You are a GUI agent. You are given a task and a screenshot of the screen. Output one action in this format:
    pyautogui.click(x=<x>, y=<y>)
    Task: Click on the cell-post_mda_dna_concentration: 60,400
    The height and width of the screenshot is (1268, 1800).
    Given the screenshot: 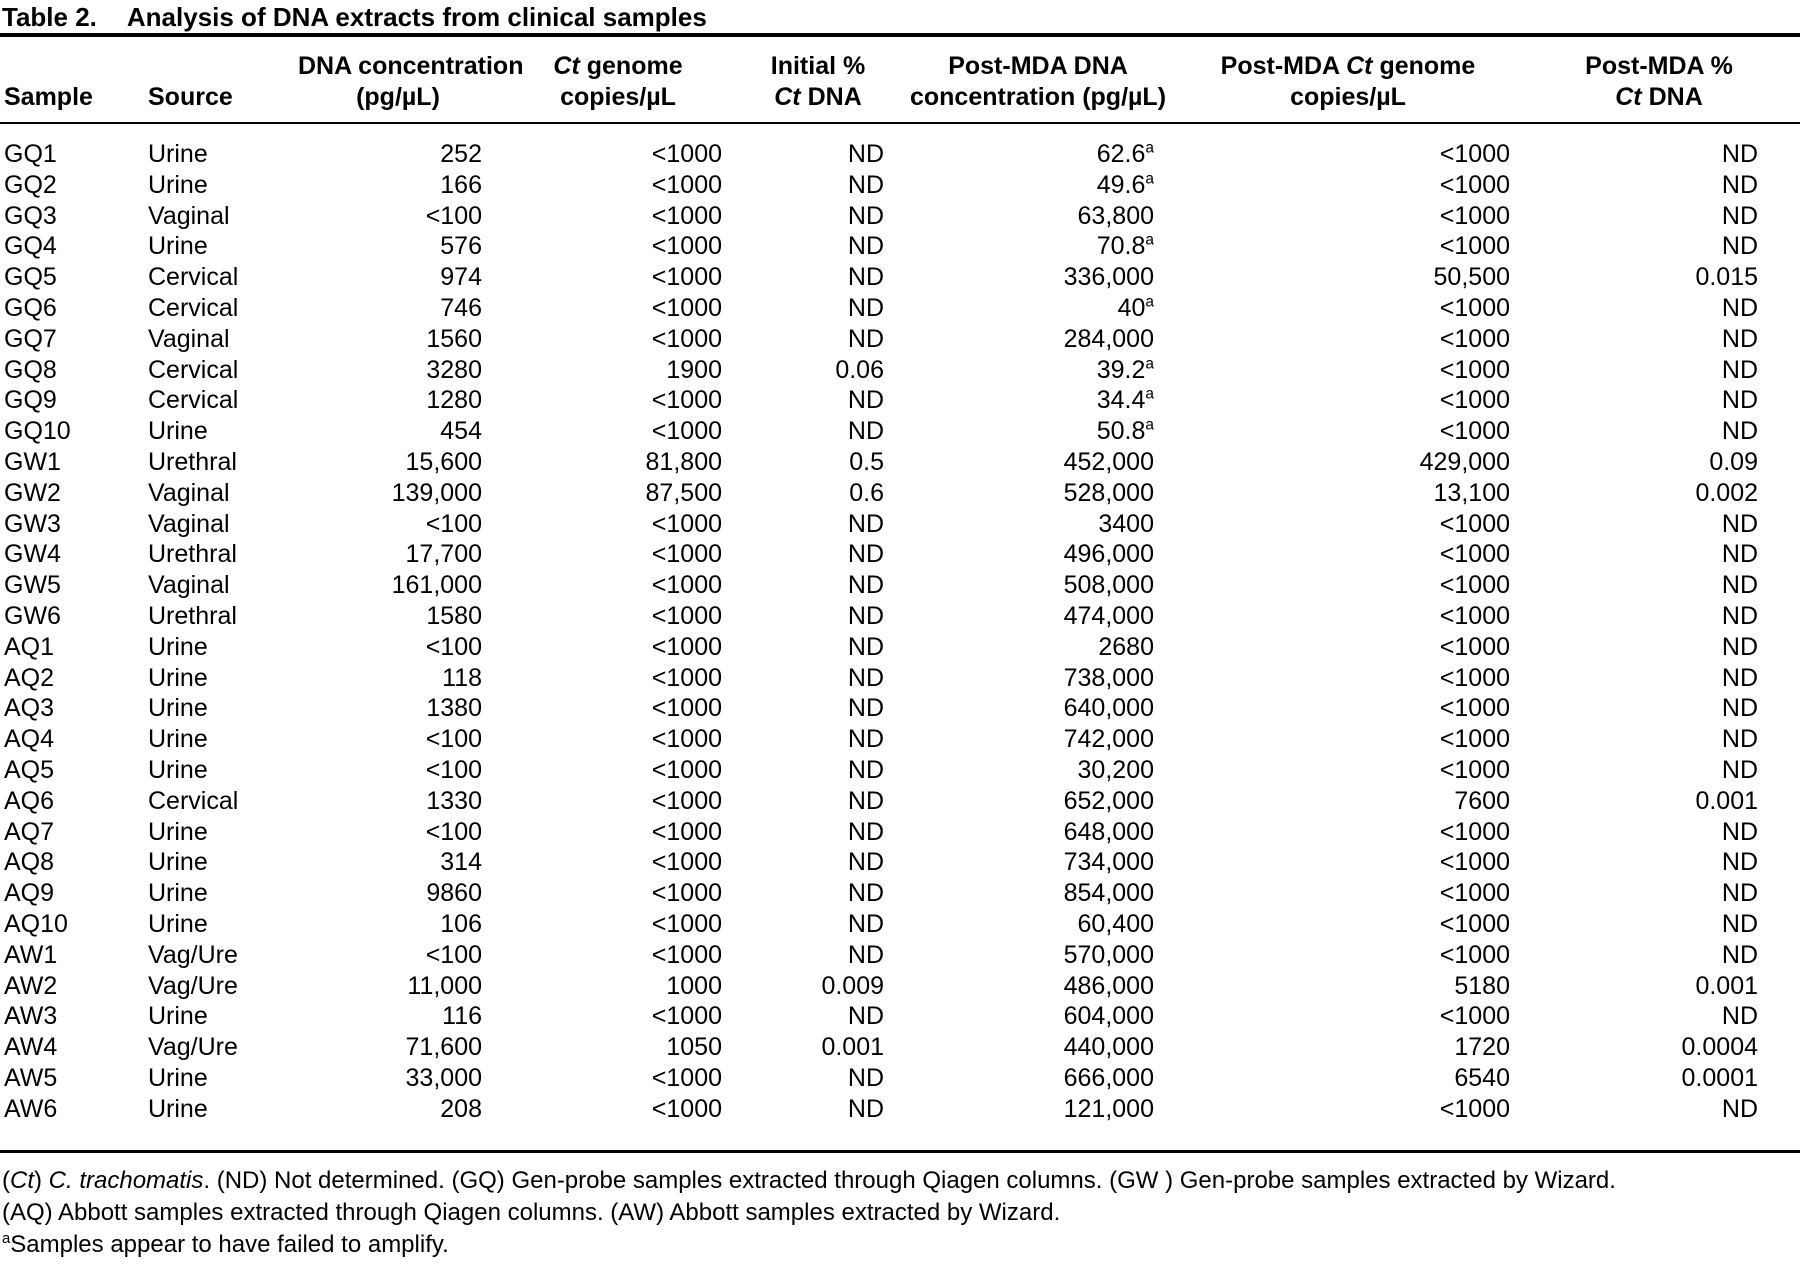 What is the action you would take?
    pyautogui.click(x=1115, y=923)
    